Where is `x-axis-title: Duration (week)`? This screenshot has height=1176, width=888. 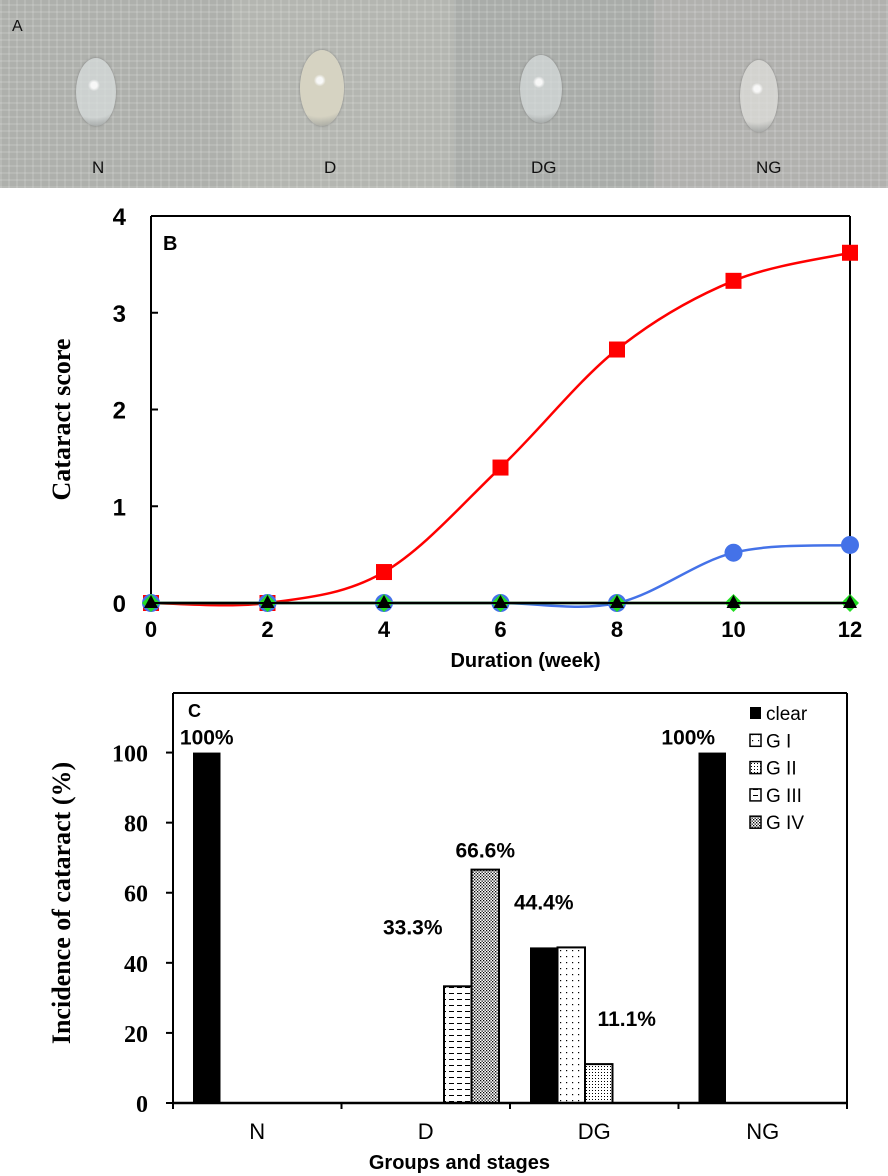
x-axis-title: Duration (week) is located at coordinates (525, 661).